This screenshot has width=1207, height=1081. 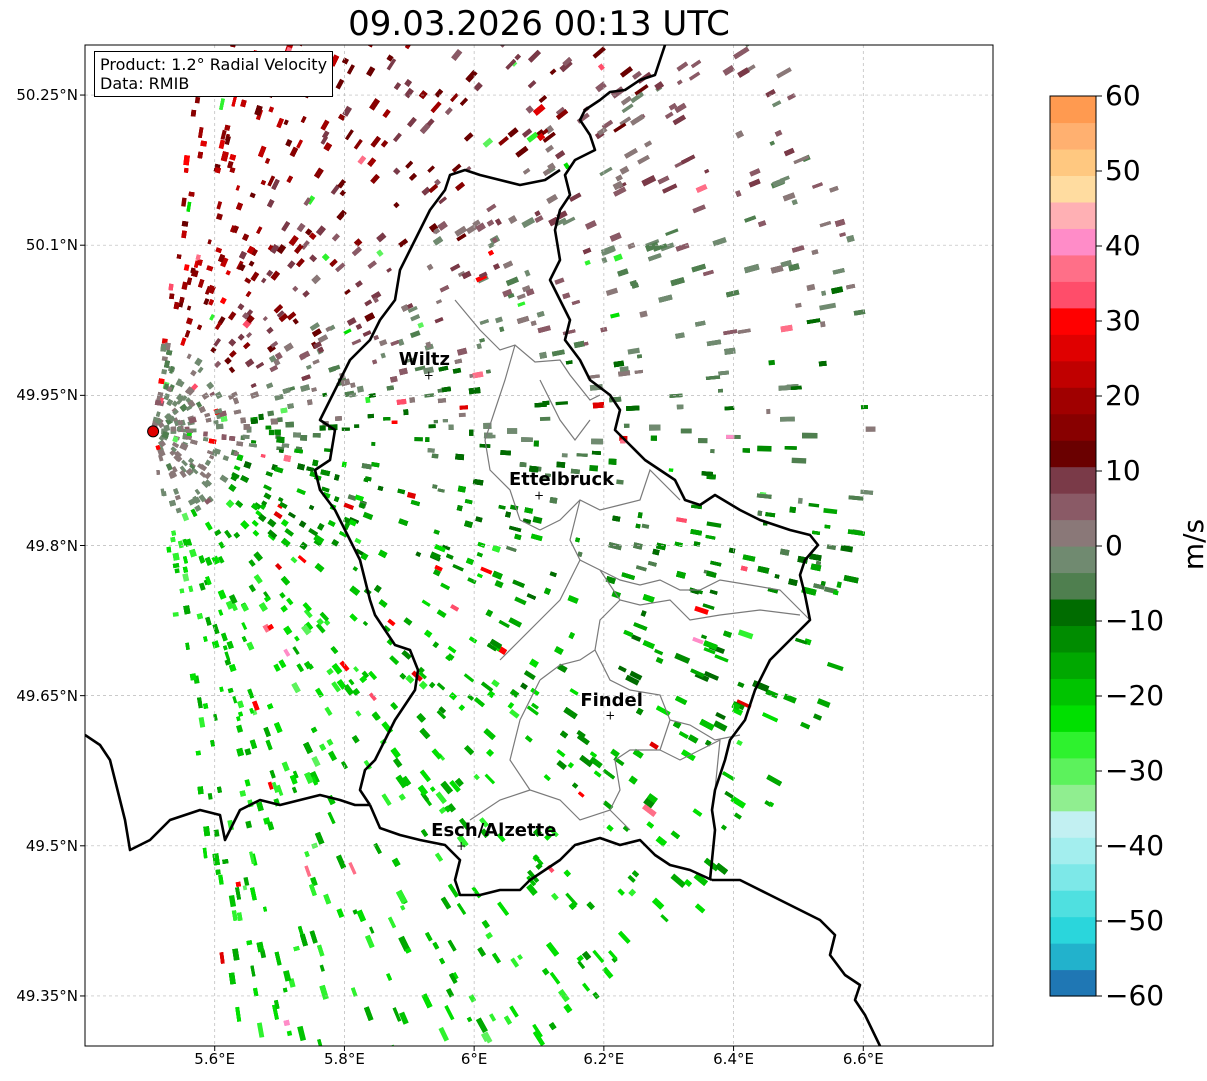 I want to click on colorbar-tick-label: −30, so click(x=1135, y=770).